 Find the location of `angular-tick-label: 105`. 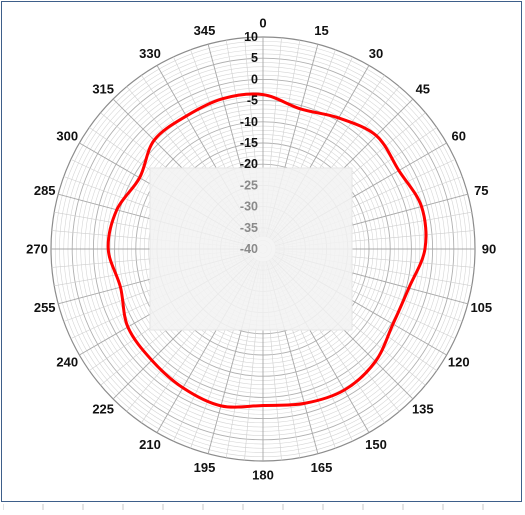

angular-tick-label: 105 is located at coordinates (481, 307).